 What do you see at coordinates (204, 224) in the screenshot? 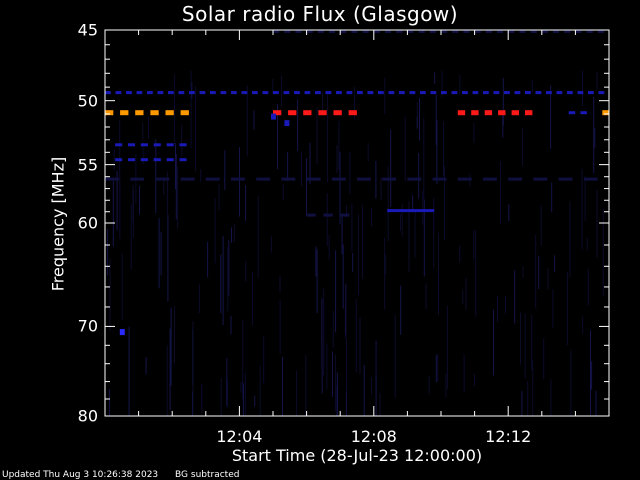
I see `emission-spots` at bounding box center [204, 224].